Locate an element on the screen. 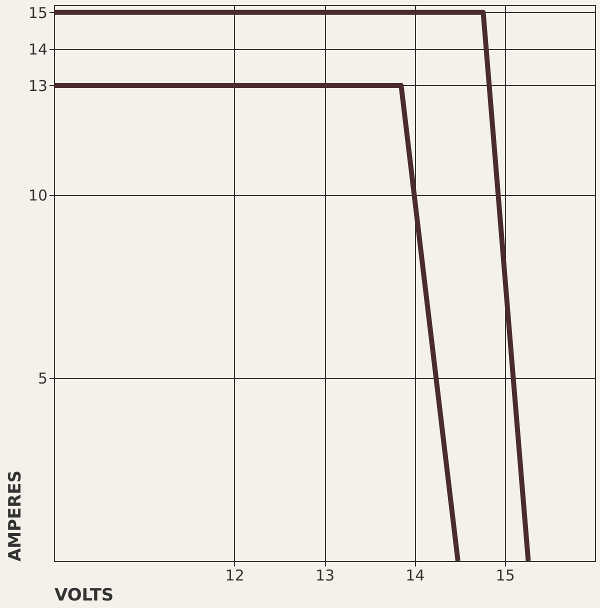 The image size is (600, 608). x-tick-label: 14 is located at coordinates (415, 575).